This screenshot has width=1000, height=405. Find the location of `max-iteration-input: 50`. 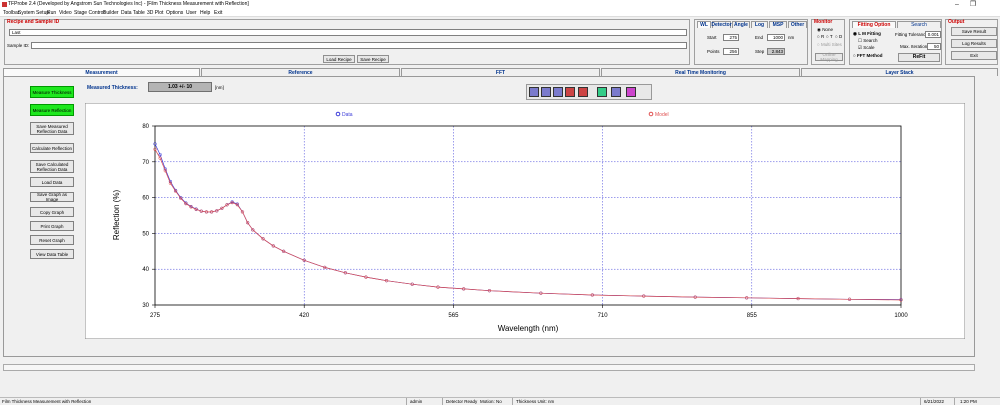

max-iteration-input: 50 is located at coordinates (934, 46).